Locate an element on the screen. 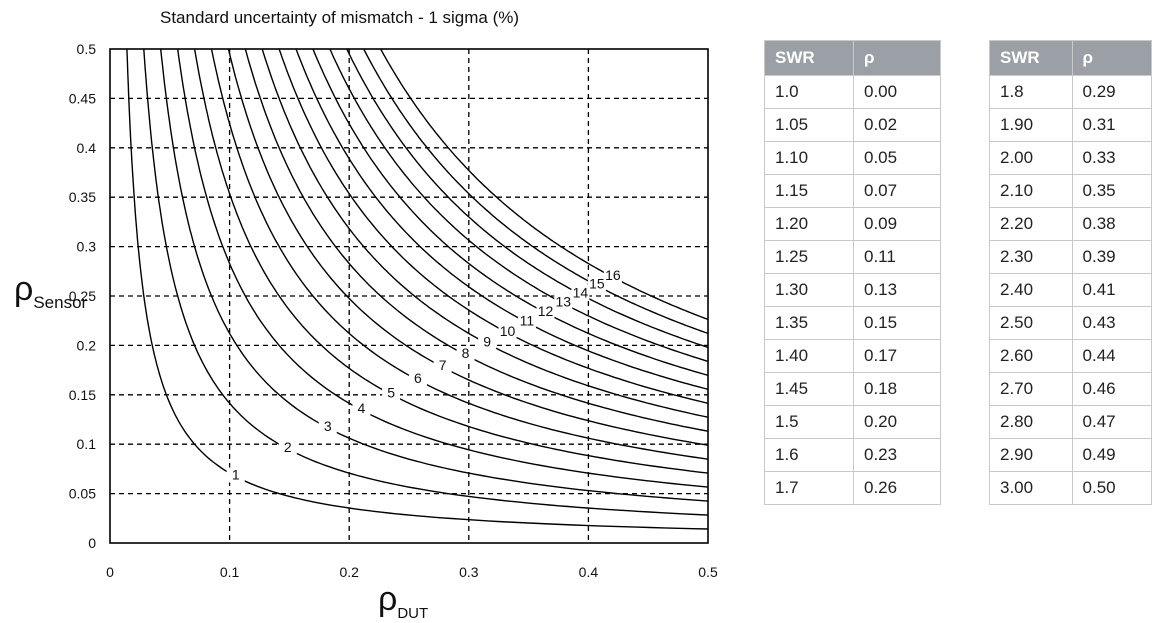 The image size is (1152, 623). swr-cell: 1.25 is located at coordinates (809, 257).